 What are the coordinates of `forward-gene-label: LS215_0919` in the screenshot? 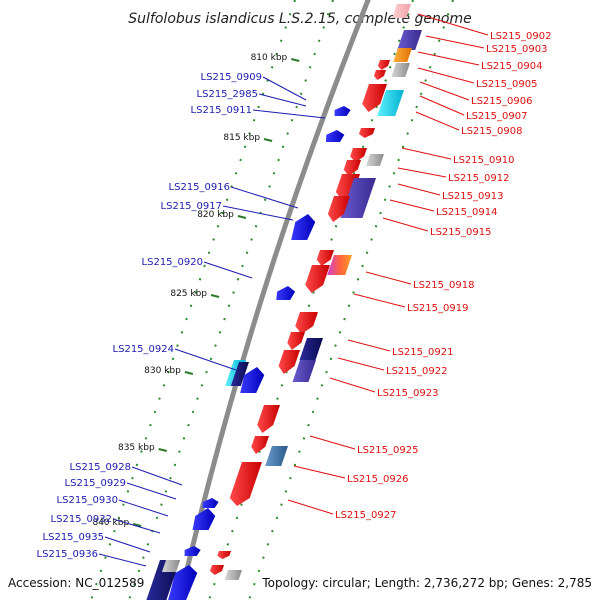 It's located at (437, 308).